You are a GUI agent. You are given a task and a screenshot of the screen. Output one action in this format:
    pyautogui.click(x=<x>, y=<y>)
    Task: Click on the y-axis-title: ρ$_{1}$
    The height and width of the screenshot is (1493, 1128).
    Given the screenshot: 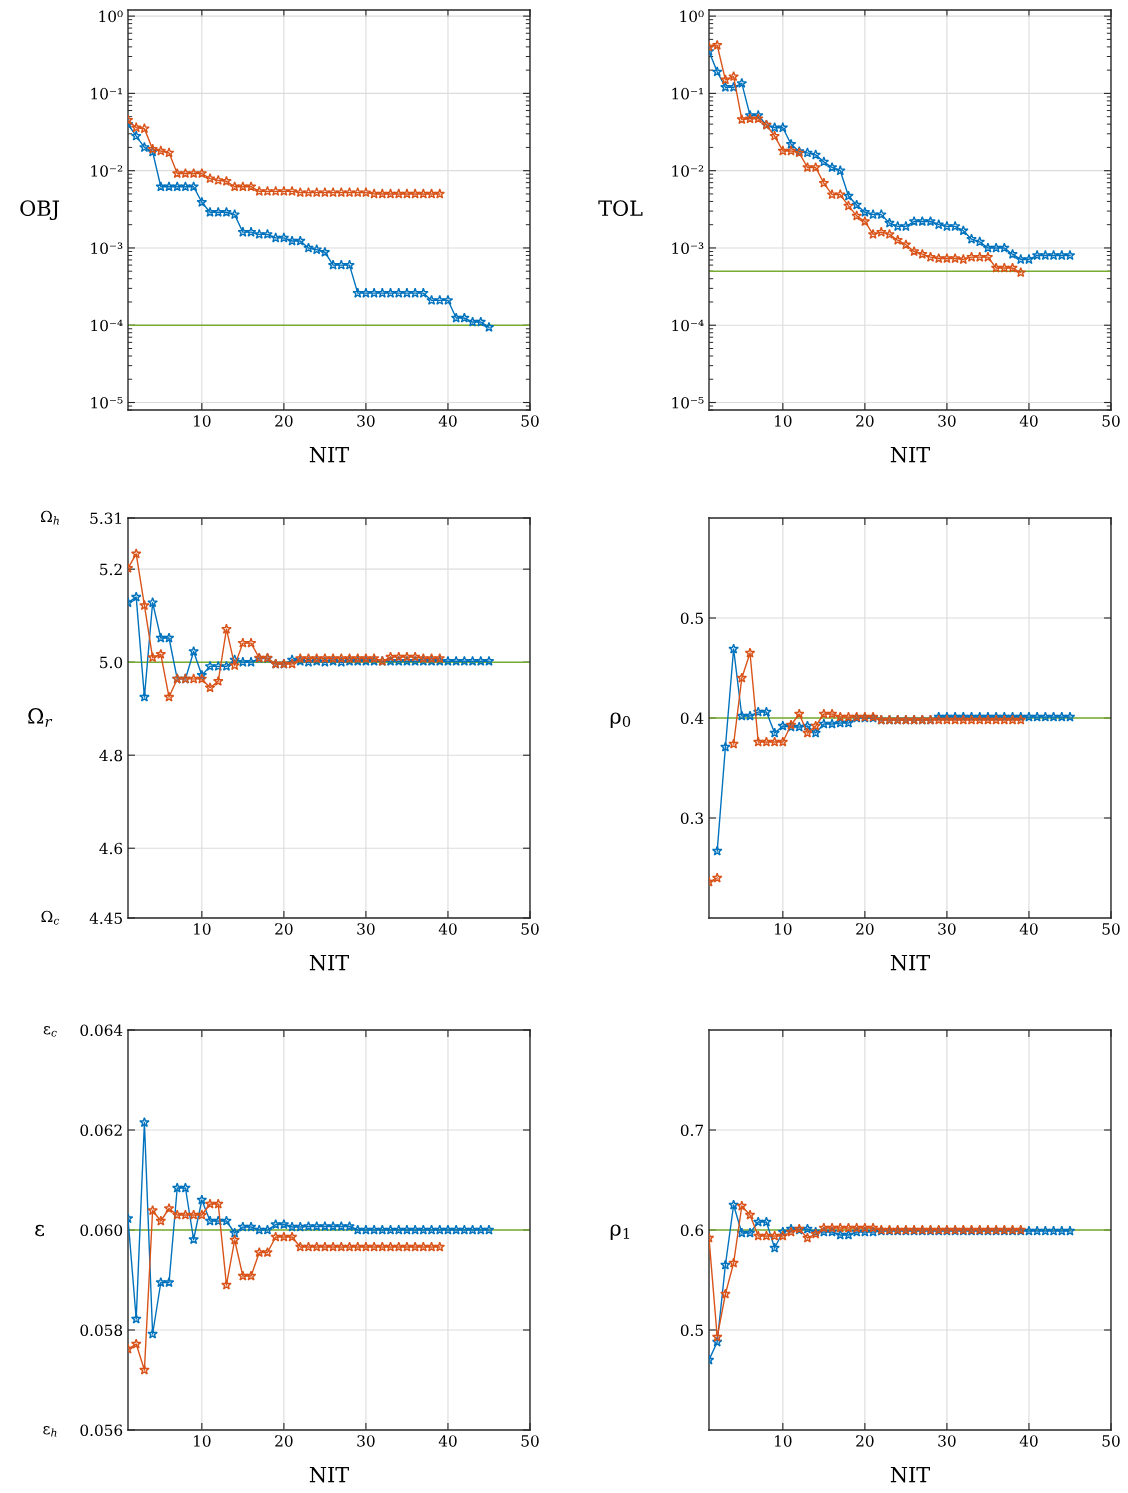 What is the action you would take?
    pyautogui.click(x=620, y=1232)
    